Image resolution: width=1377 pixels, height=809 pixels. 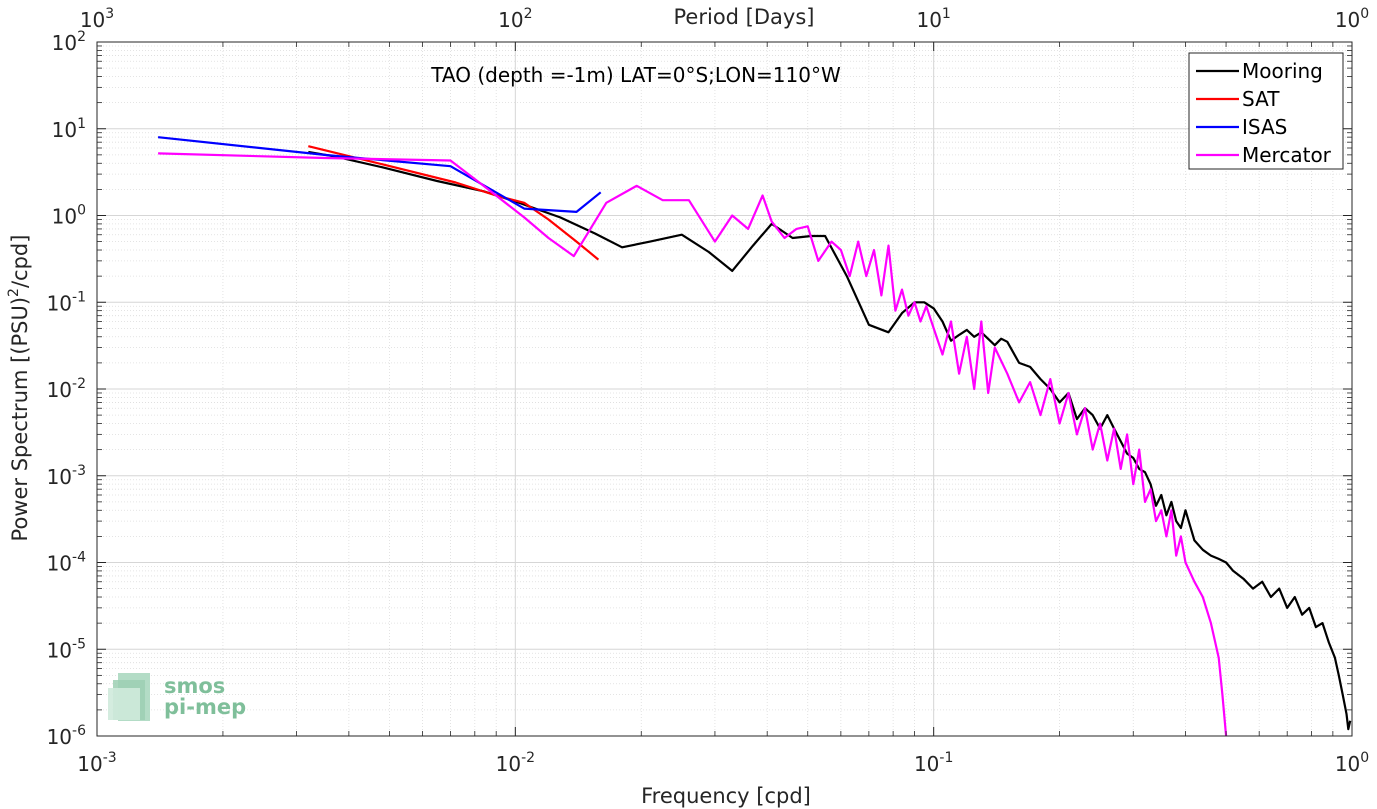 What do you see at coordinates (1261, 99) in the screenshot?
I see `legend-label-sat: SAT` at bounding box center [1261, 99].